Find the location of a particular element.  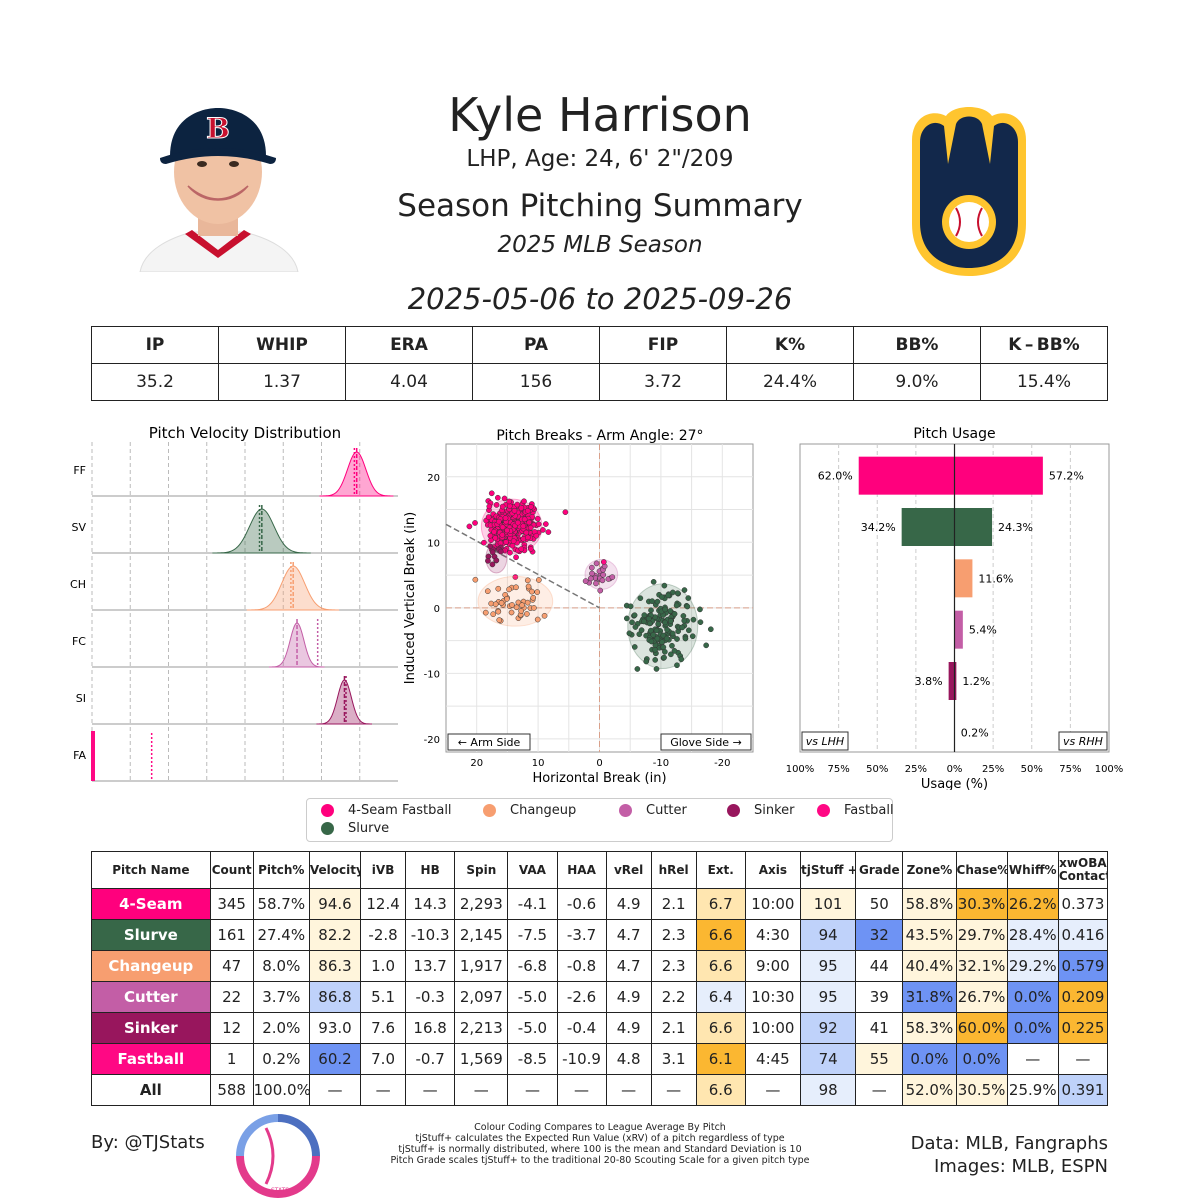

table-cell: 41 is located at coordinates (879, 1028).